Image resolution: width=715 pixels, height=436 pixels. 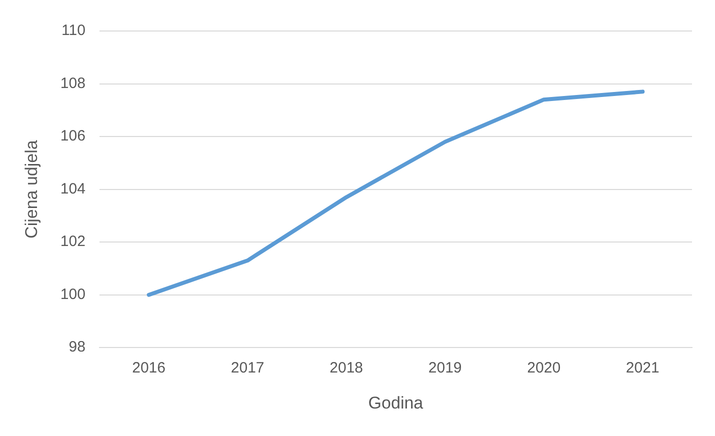 I want to click on x-tick-label: 2021, so click(x=643, y=368).